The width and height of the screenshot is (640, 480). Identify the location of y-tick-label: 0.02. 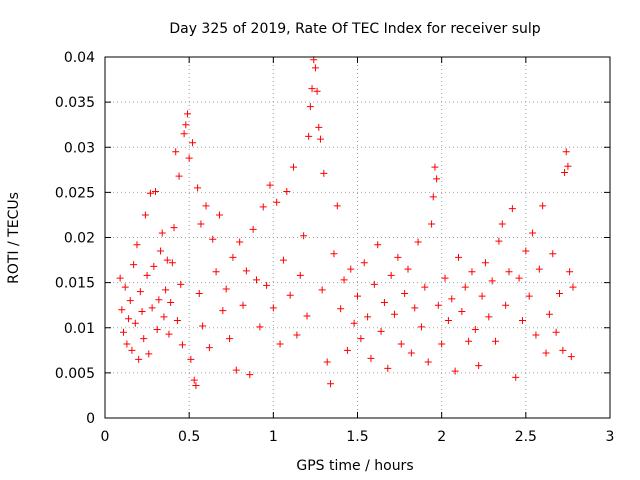
(79, 239).